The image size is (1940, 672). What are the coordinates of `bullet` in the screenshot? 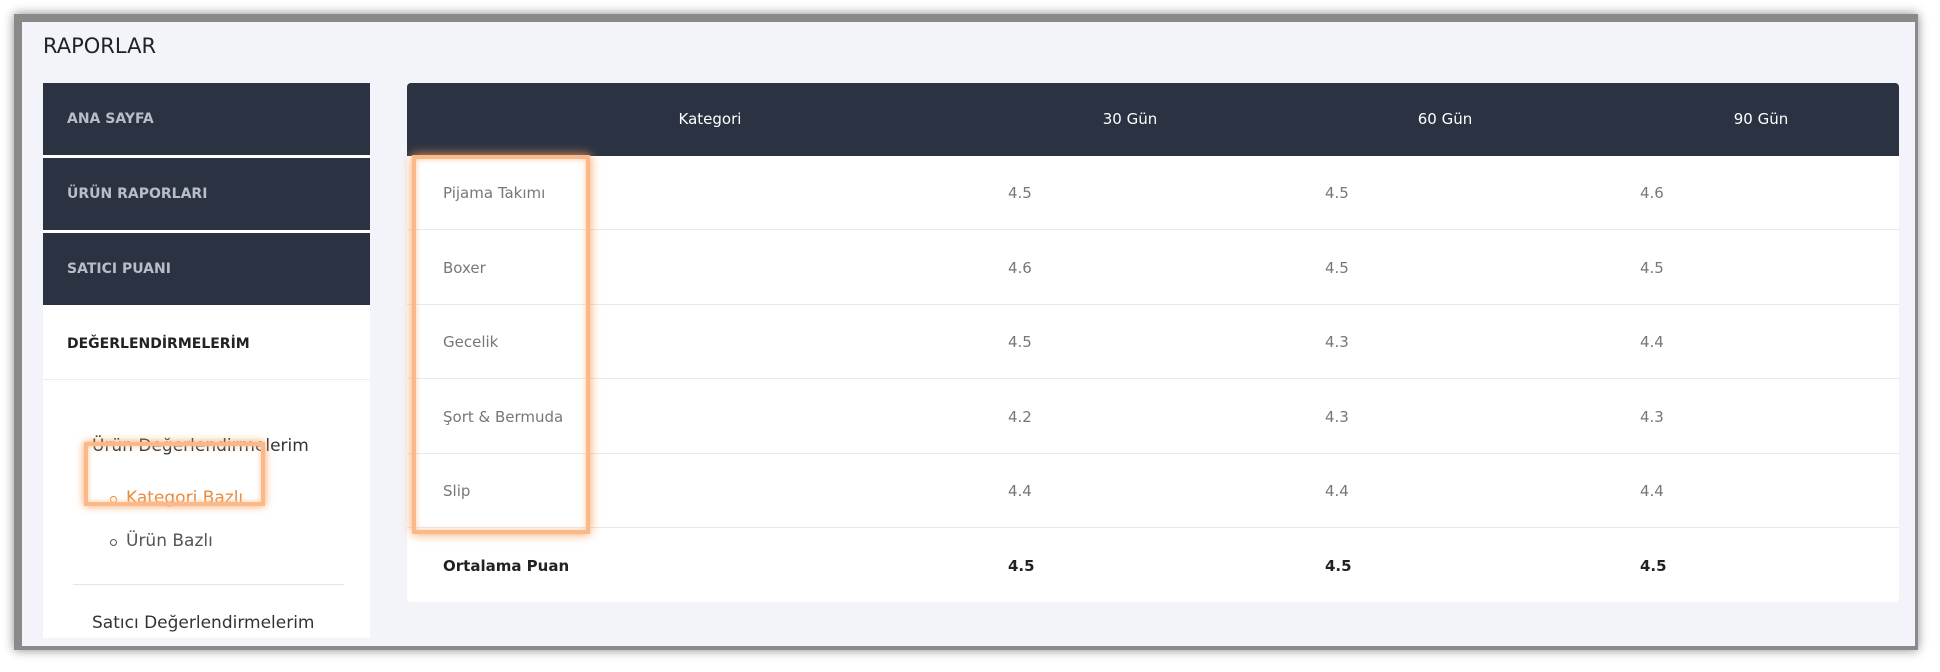 It's located at (113, 542).